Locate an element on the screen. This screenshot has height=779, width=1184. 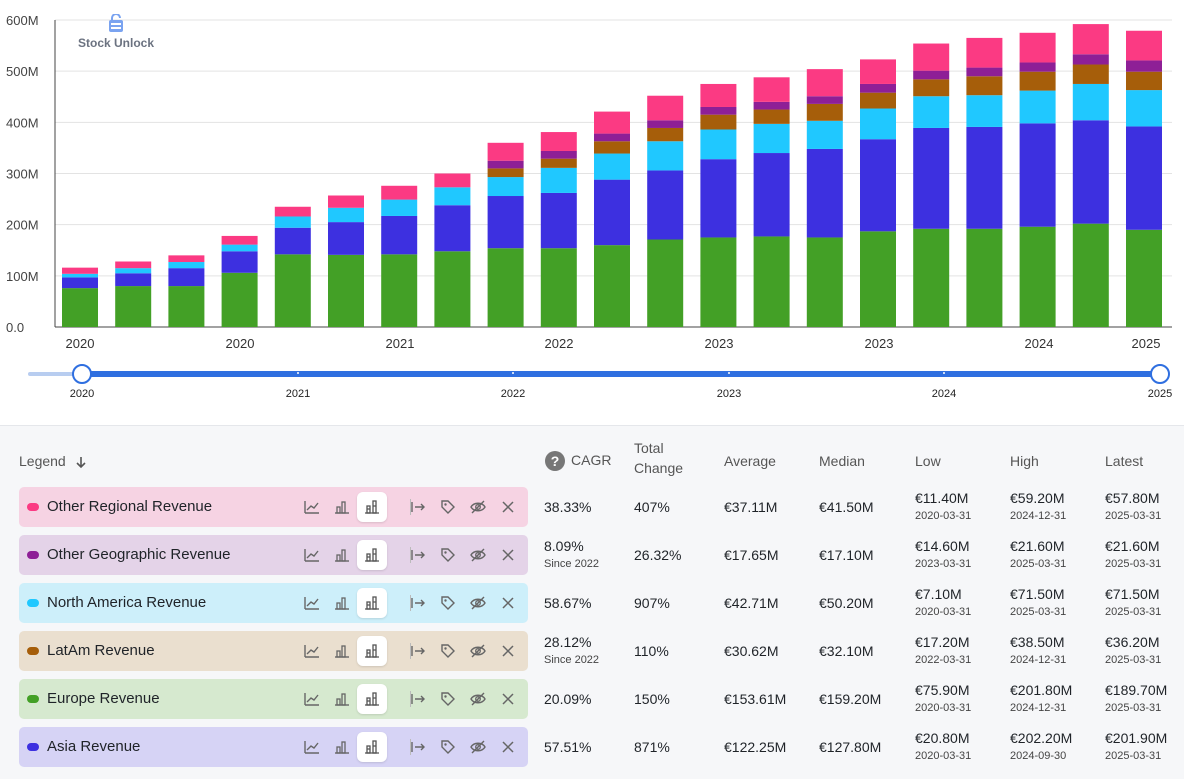
slider-selected-range is located at coordinates (621, 374).